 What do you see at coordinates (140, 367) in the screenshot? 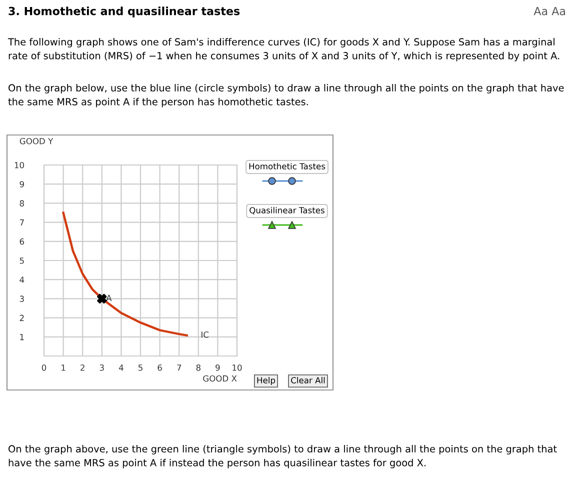
I see `x-tick-label: 5` at bounding box center [140, 367].